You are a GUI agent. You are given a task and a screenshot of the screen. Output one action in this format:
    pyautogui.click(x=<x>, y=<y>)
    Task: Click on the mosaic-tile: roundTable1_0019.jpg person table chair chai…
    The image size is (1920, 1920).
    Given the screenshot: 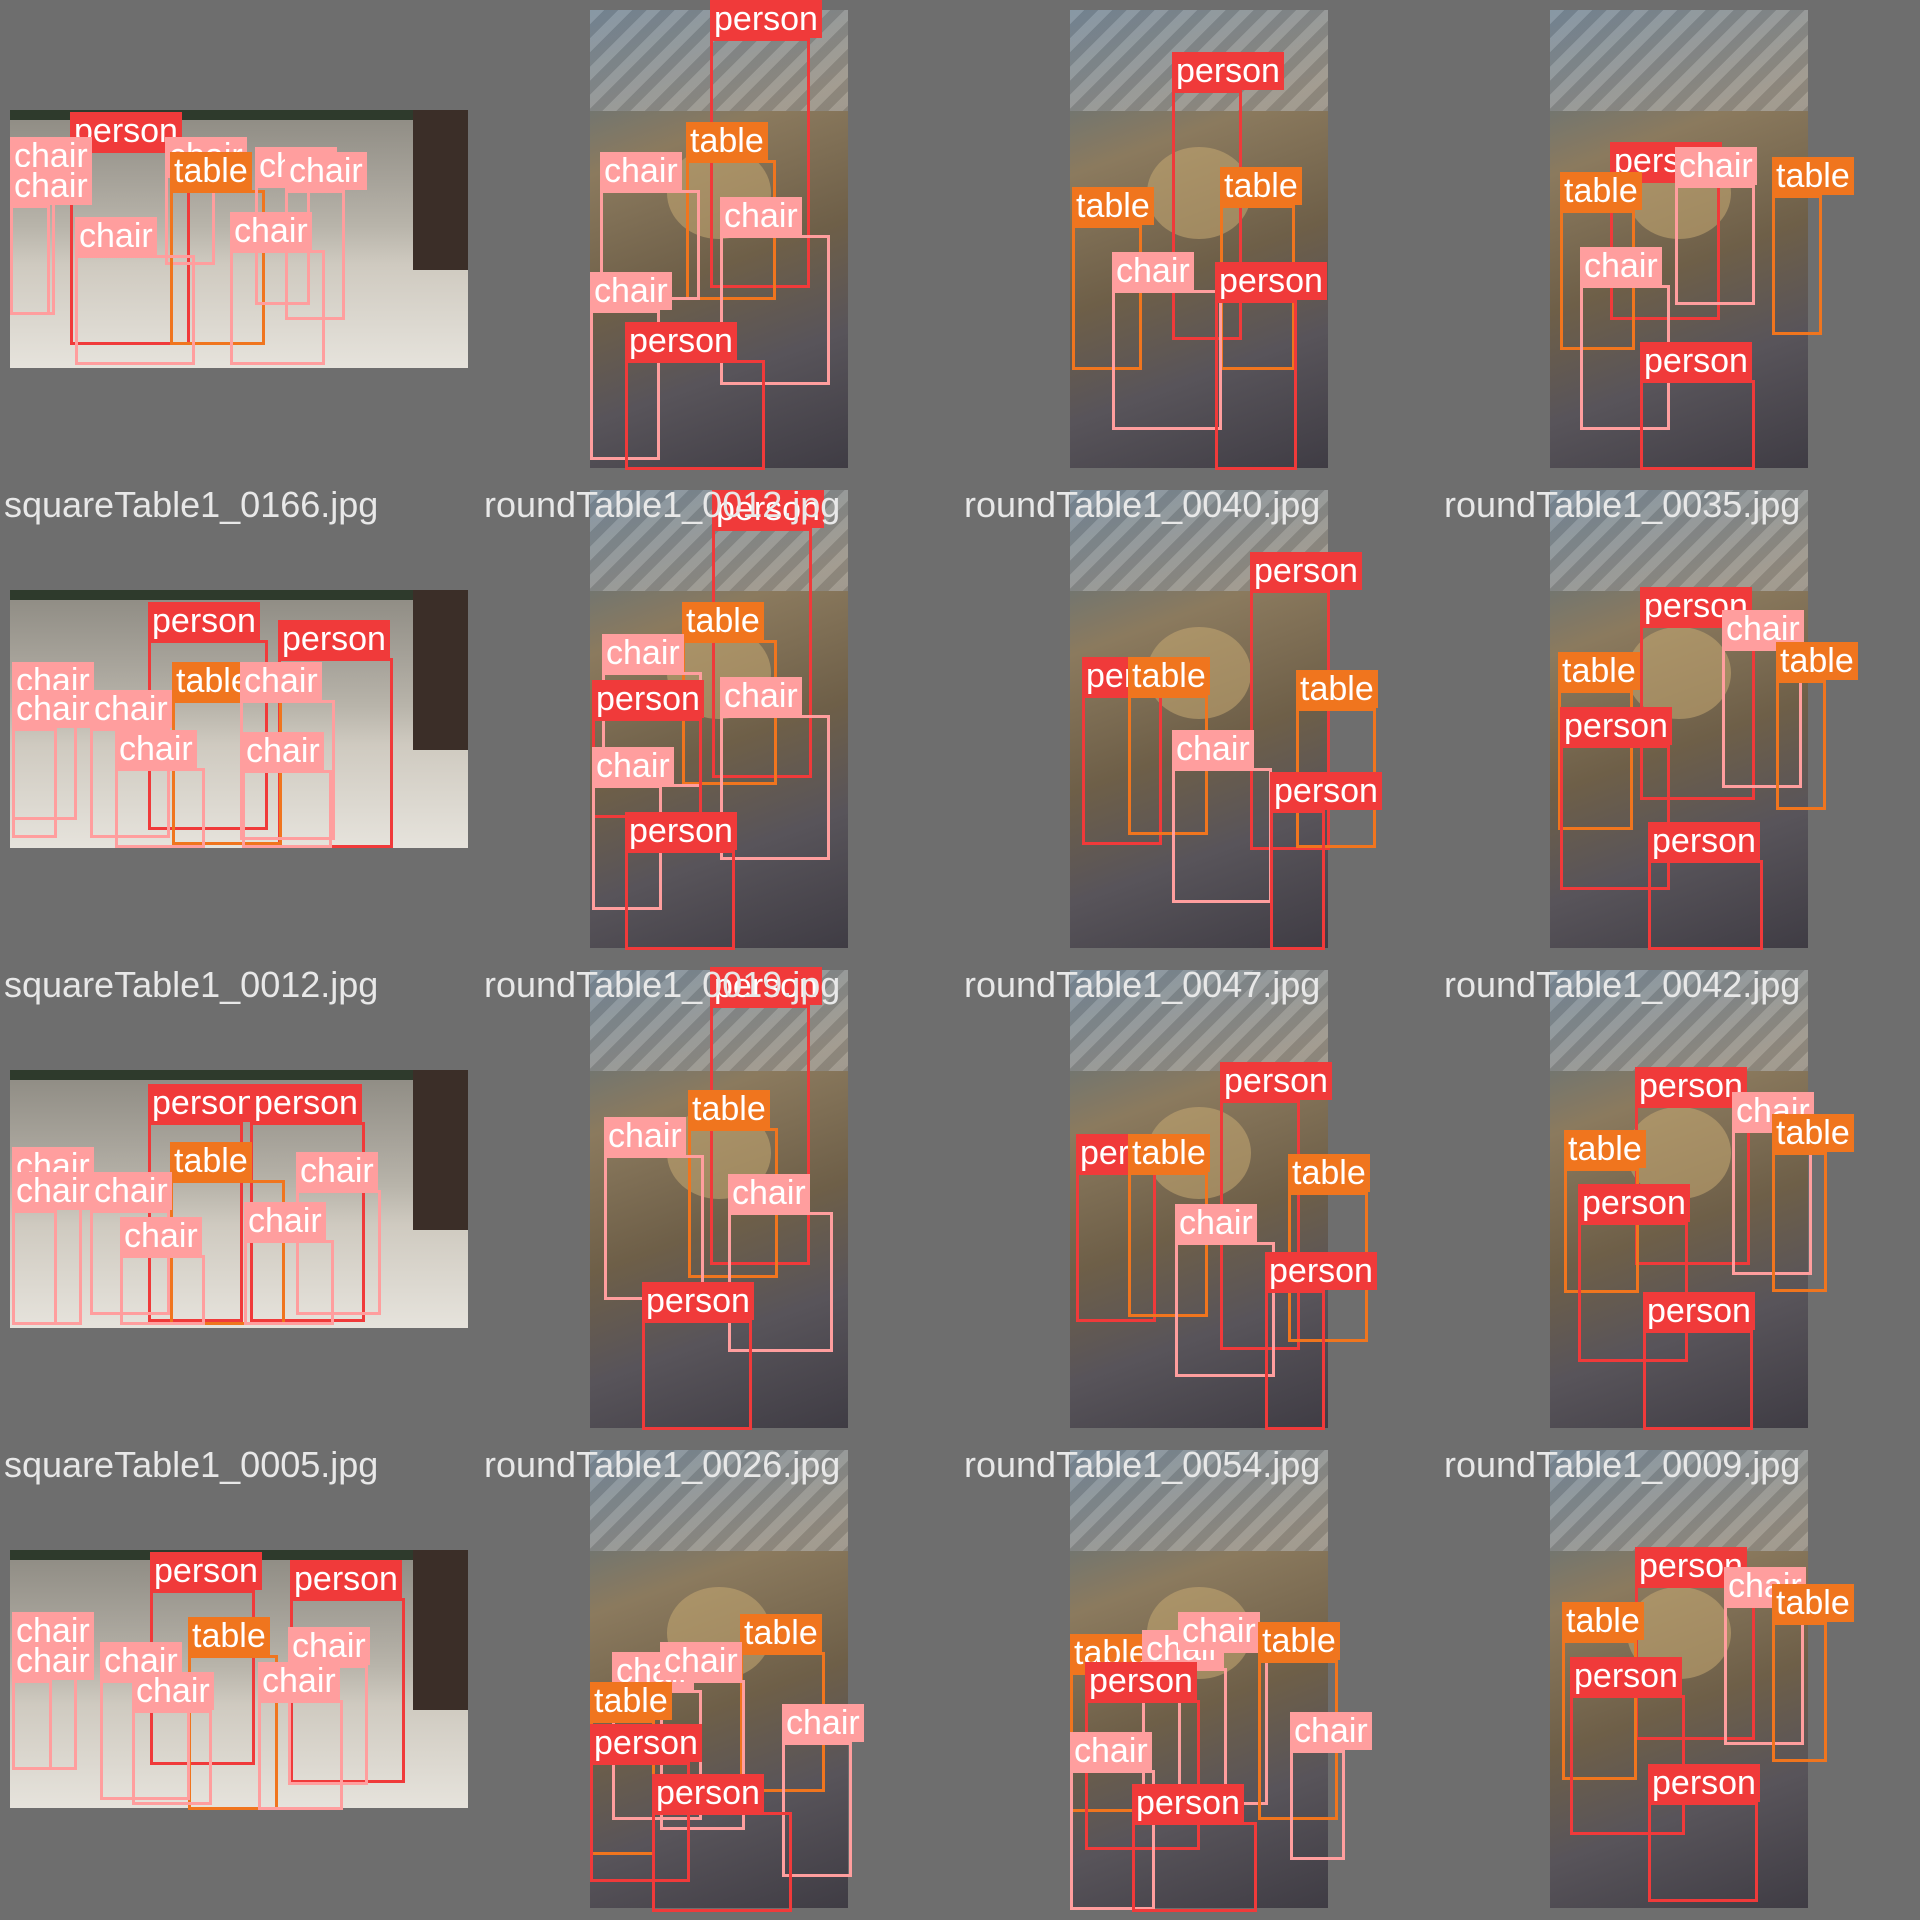 What is the action you would take?
    pyautogui.click(x=720, y=1200)
    